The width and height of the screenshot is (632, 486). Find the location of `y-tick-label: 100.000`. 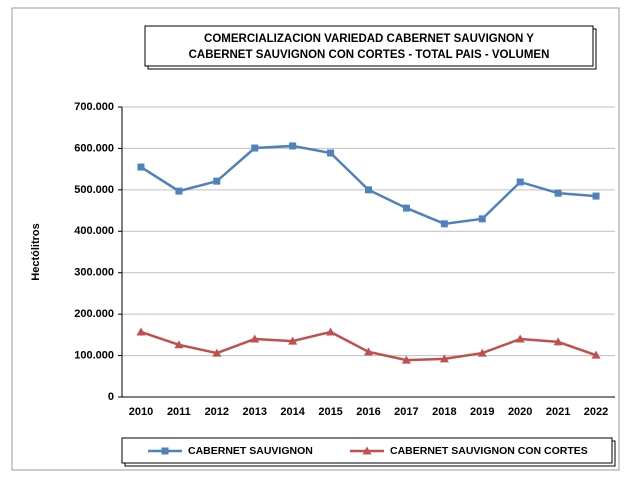

y-tick-label: 100.000 is located at coordinates (94, 355).